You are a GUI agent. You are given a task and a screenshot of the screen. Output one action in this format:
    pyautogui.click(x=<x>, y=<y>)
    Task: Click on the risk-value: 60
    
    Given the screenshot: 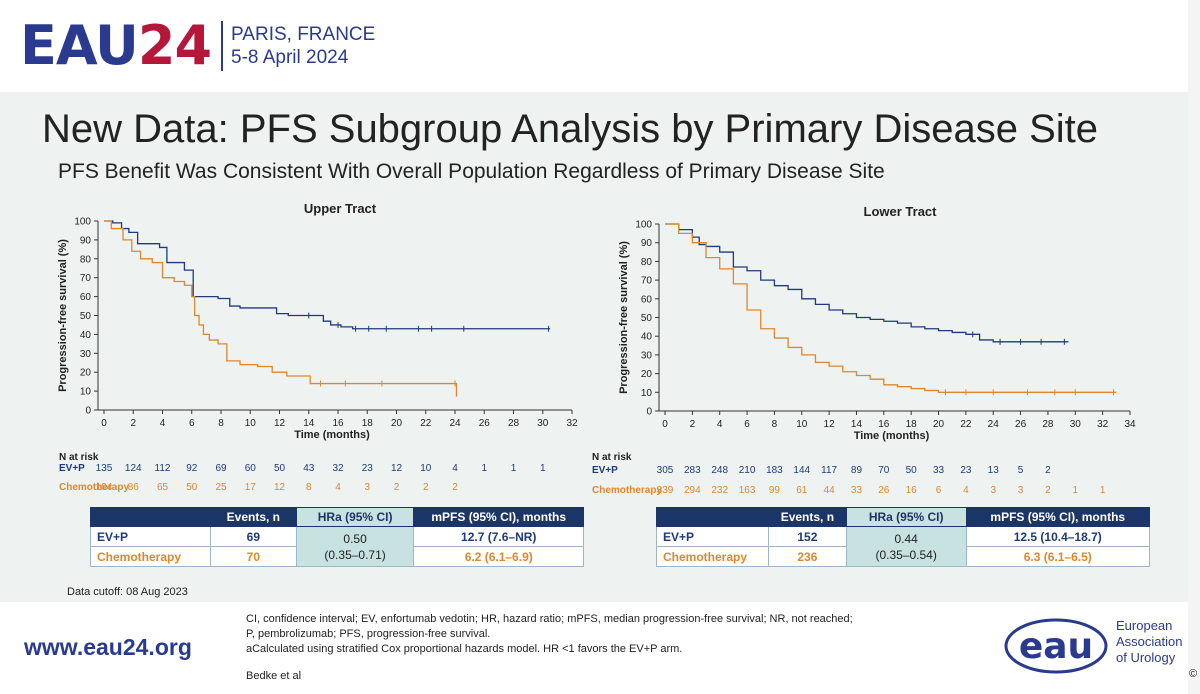 What is the action you would take?
    pyautogui.click(x=250, y=468)
    